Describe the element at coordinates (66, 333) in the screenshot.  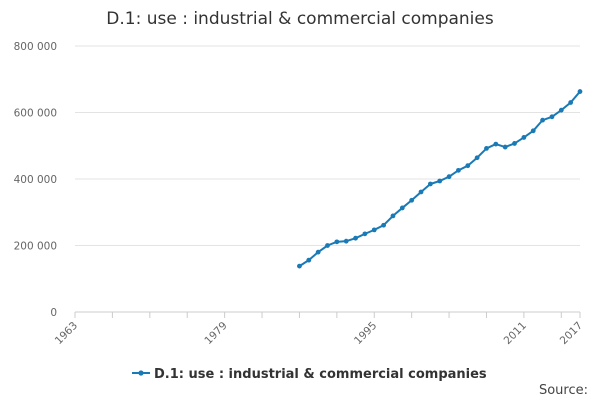
I see `x-tick-label: 1963` at that location.